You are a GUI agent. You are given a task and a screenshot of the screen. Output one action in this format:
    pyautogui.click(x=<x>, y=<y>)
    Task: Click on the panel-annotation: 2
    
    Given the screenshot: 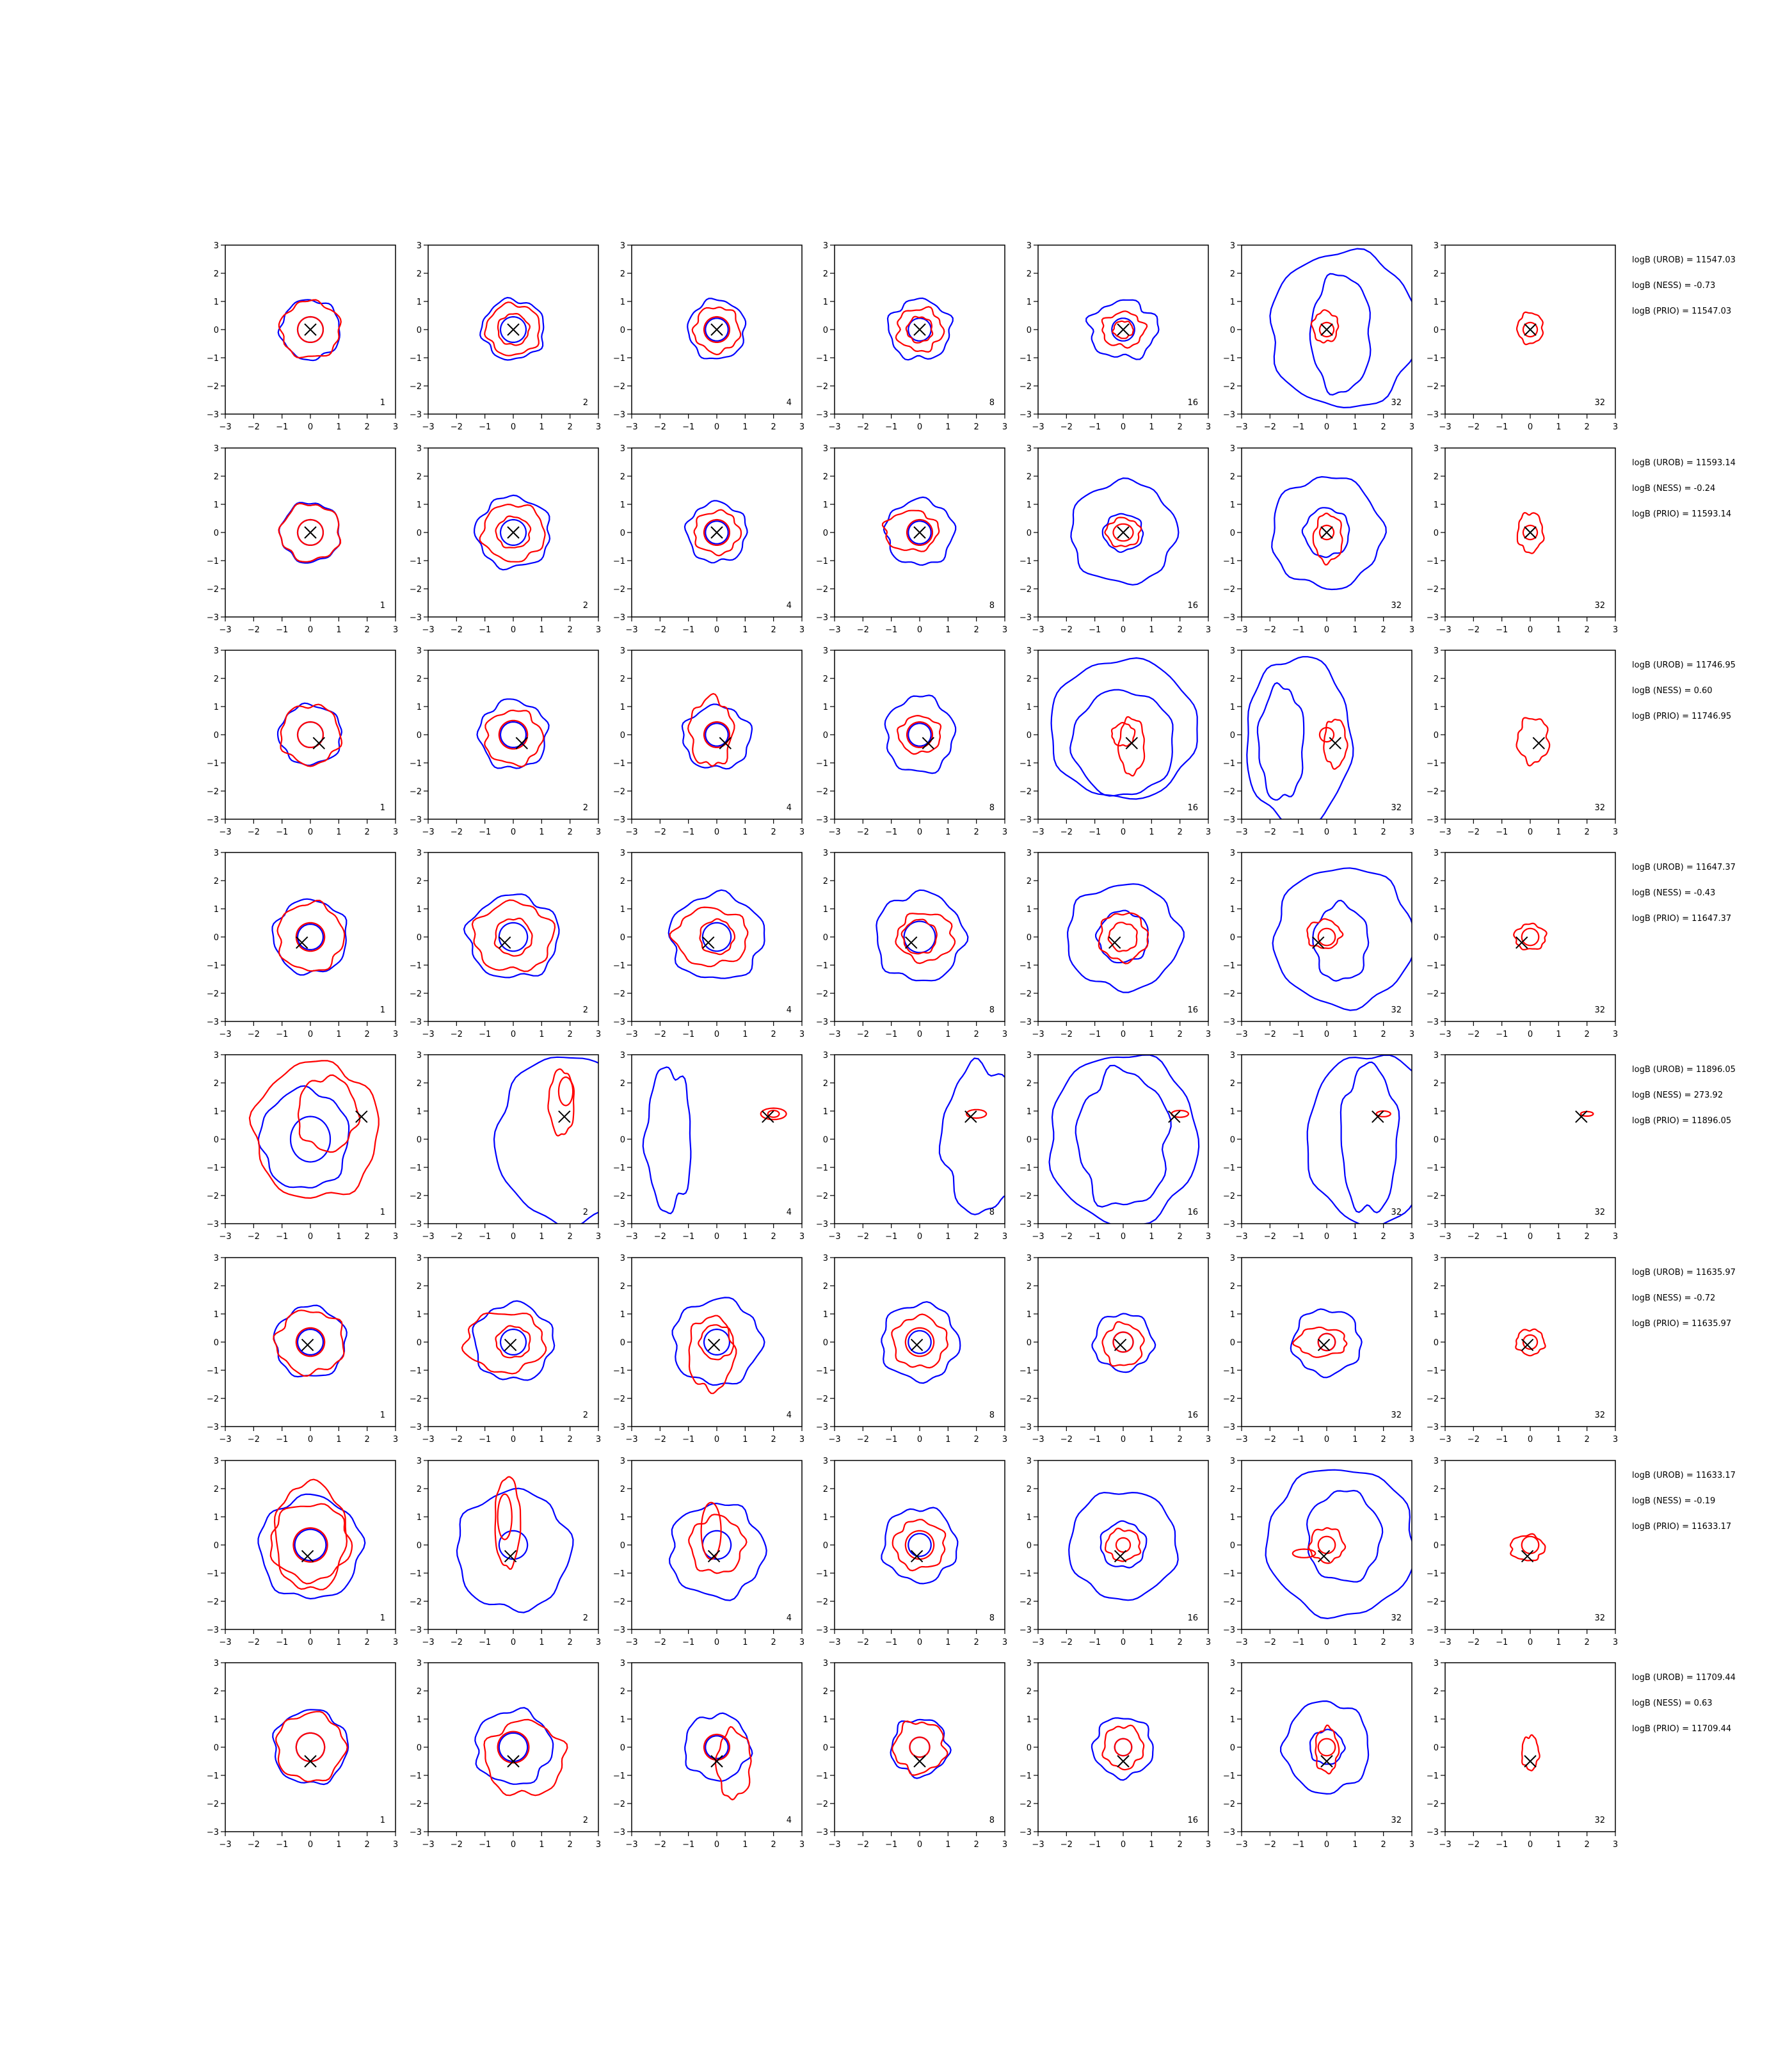 What is the action you would take?
    pyautogui.click(x=585, y=1212)
    